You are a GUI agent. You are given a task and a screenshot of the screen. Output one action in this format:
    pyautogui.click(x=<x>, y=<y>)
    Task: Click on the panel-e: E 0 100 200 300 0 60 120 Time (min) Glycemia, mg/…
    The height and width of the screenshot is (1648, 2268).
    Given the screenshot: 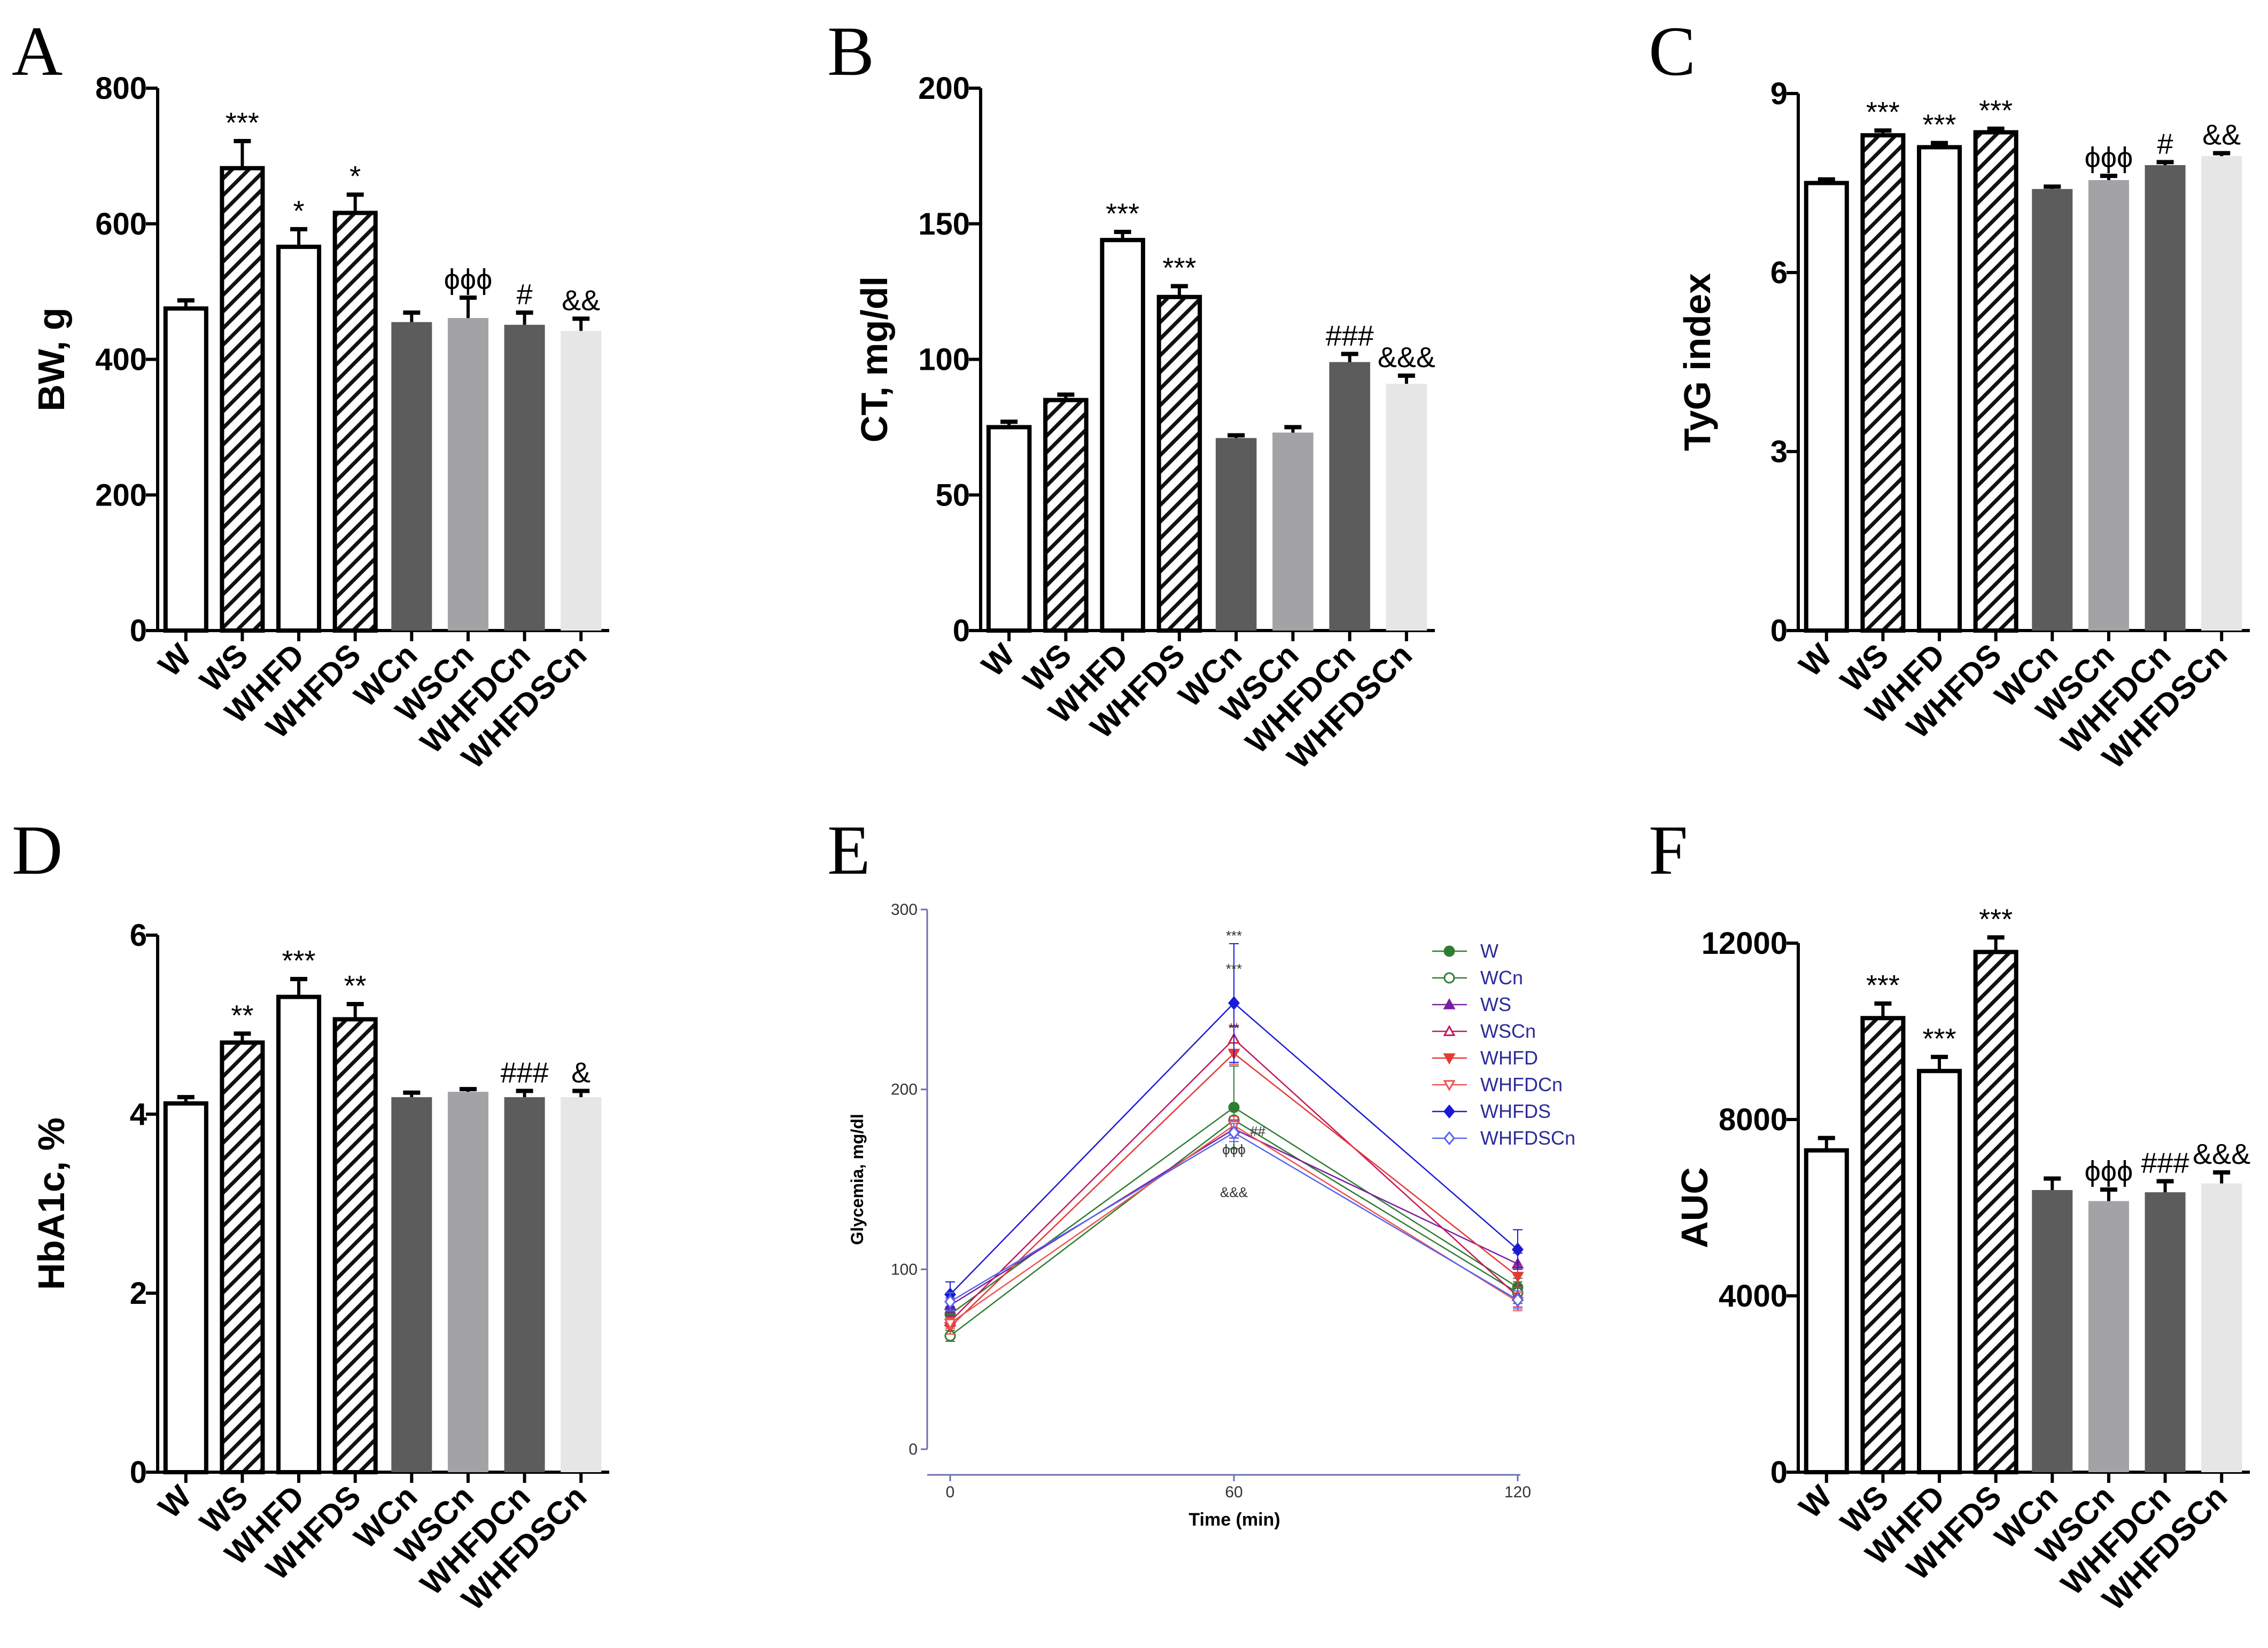 What is the action you would take?
    pyautogui.click(x=1201, y=1170)
    